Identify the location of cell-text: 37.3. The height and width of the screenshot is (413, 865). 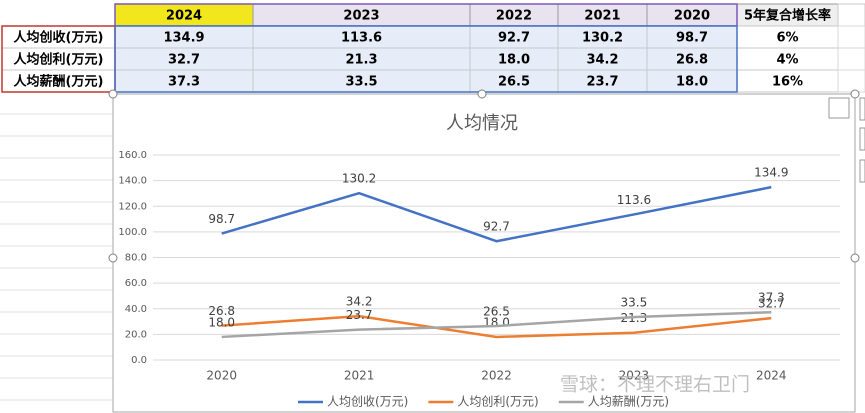
(184, 82).